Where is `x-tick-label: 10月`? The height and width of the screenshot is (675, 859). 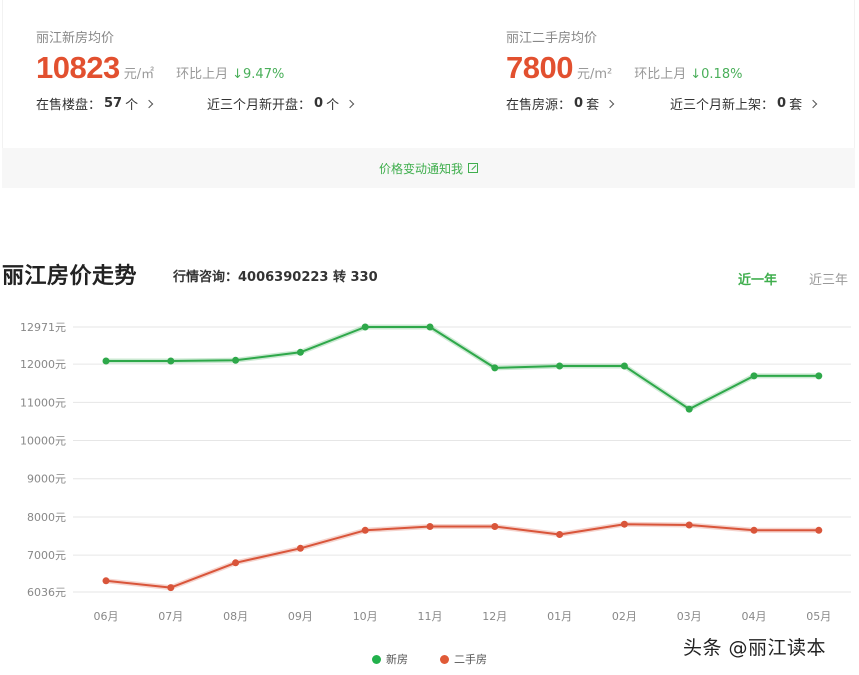
x-tick-label: 10月 is located at coordinates (365, 616).